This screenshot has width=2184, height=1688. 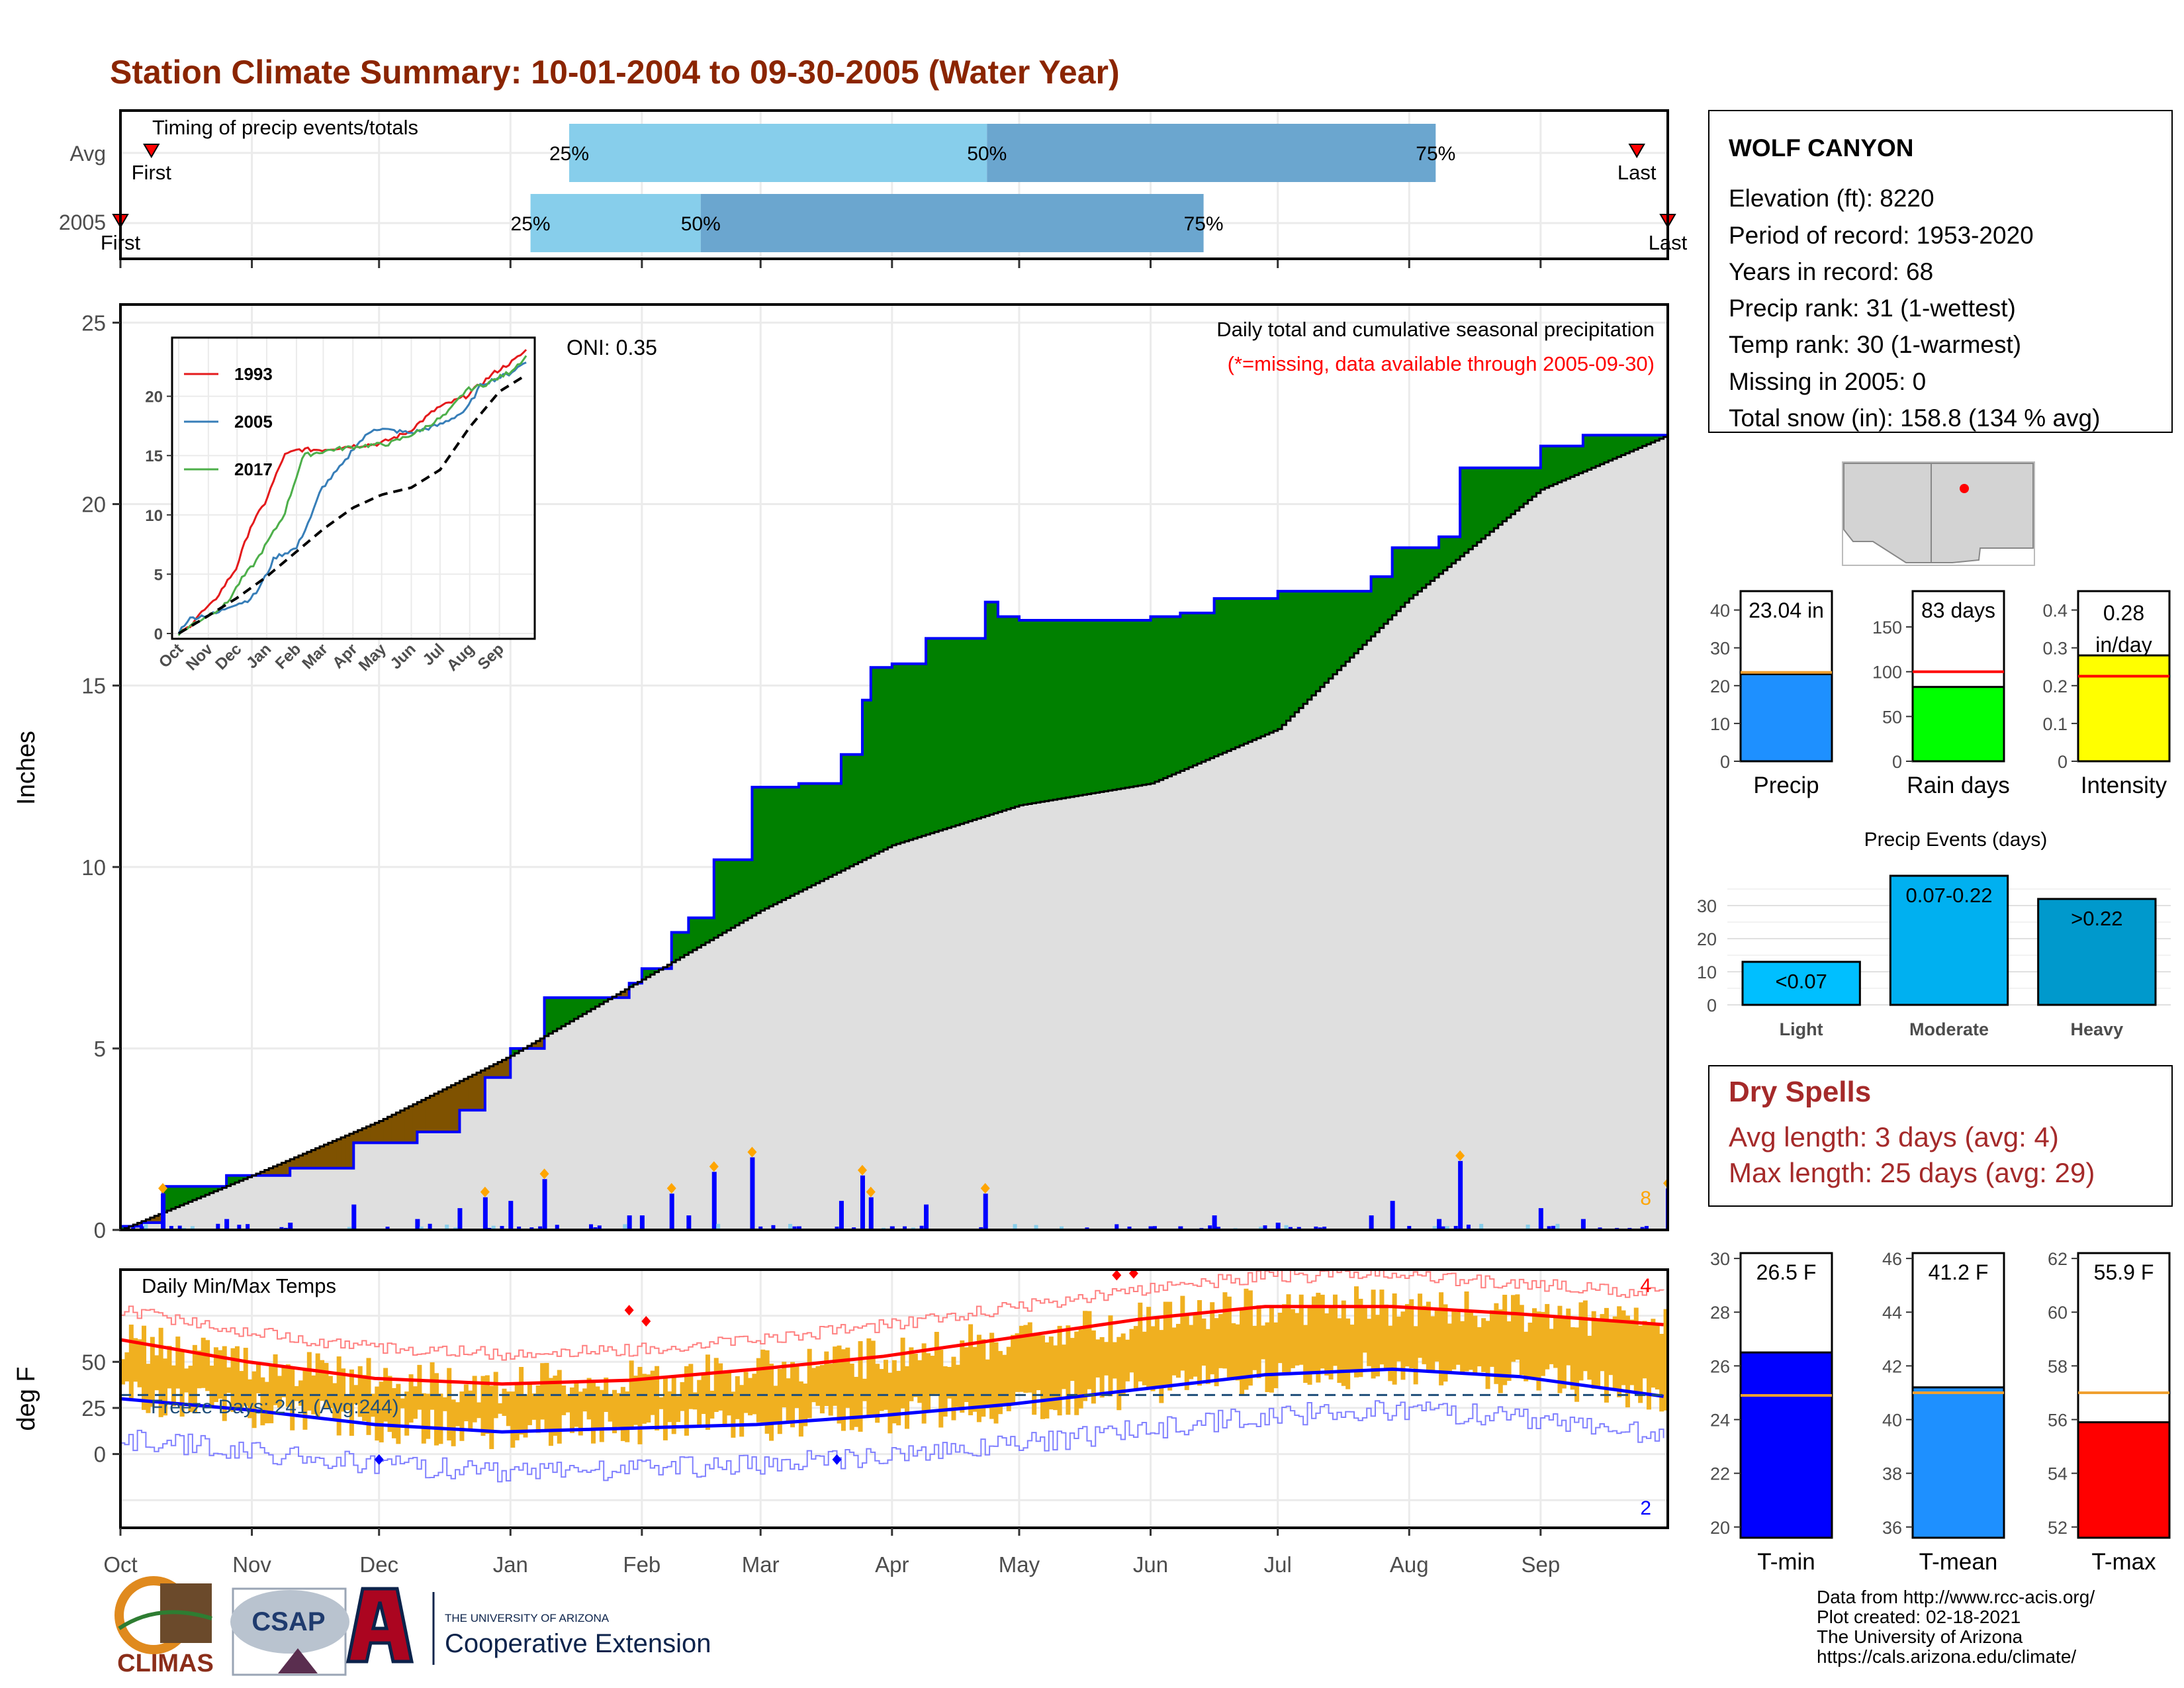 What do you see at coordinates (1831, 198) in the screenshot?
I see `station-info-line: Elevation (ft): 8220` at bounding box center [1831, 198].